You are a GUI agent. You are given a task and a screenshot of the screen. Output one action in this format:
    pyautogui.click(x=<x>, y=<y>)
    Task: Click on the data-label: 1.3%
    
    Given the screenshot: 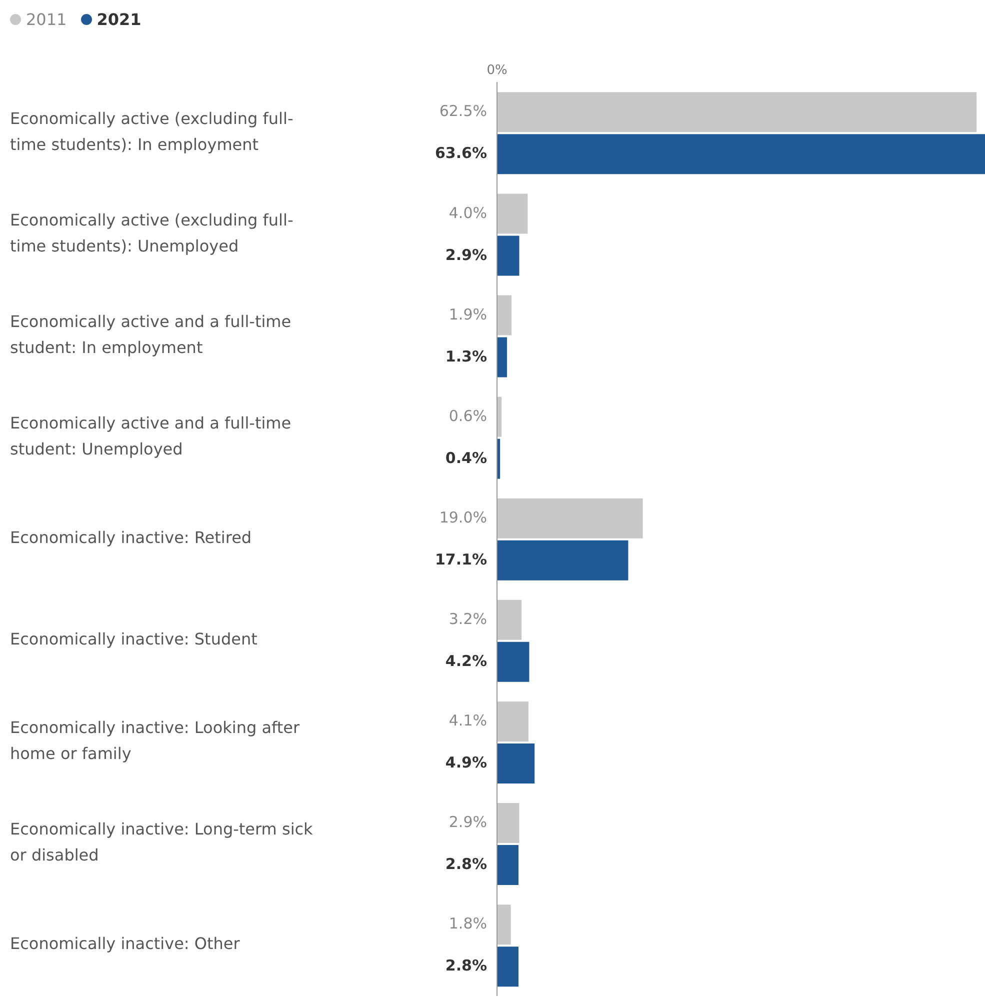 What is the action you would take?
    pyautogui.click(x=466, y=356)
    